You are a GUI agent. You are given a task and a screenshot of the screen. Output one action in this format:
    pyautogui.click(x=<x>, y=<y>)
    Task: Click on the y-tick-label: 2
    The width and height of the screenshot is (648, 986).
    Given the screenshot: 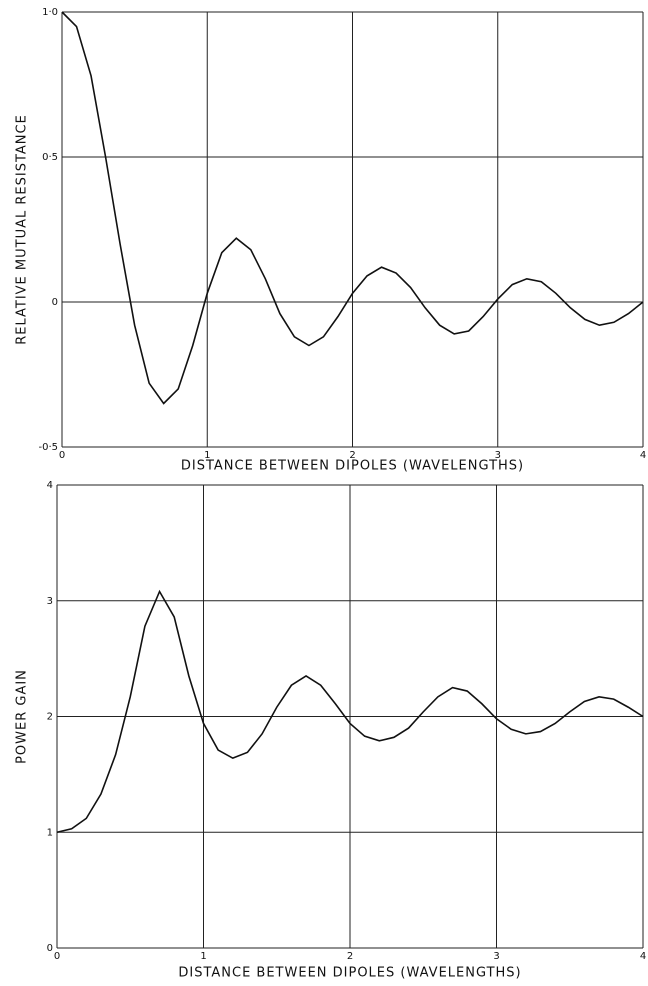 What is the action you would take?
    pyautogui.click(x=50, y=717)
    